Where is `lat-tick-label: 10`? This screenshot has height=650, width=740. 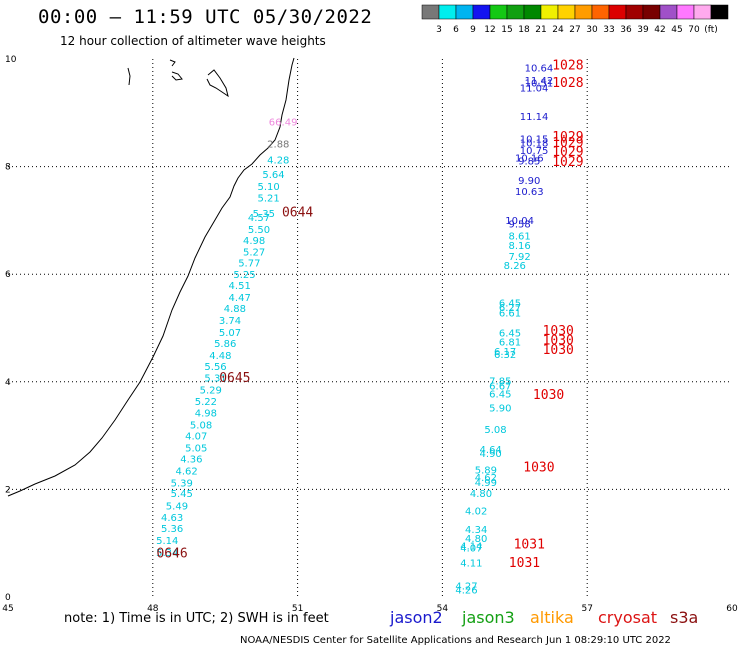
lat-tick-label: 10 is located at coordinates (11, 60).